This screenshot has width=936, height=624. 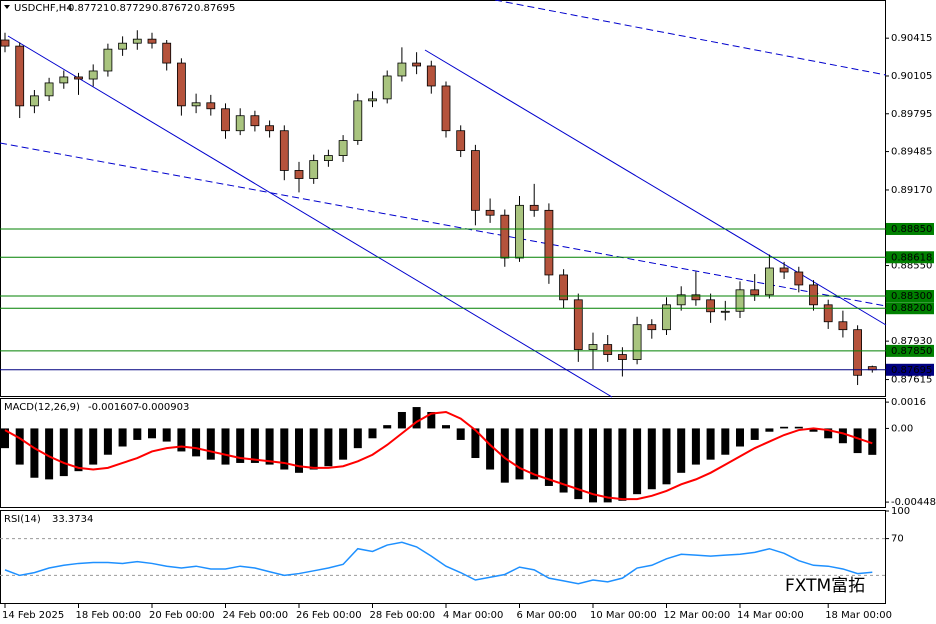 I want to click on x-tick-label: 28 Feb 00:00, so click(x=403, y=615).